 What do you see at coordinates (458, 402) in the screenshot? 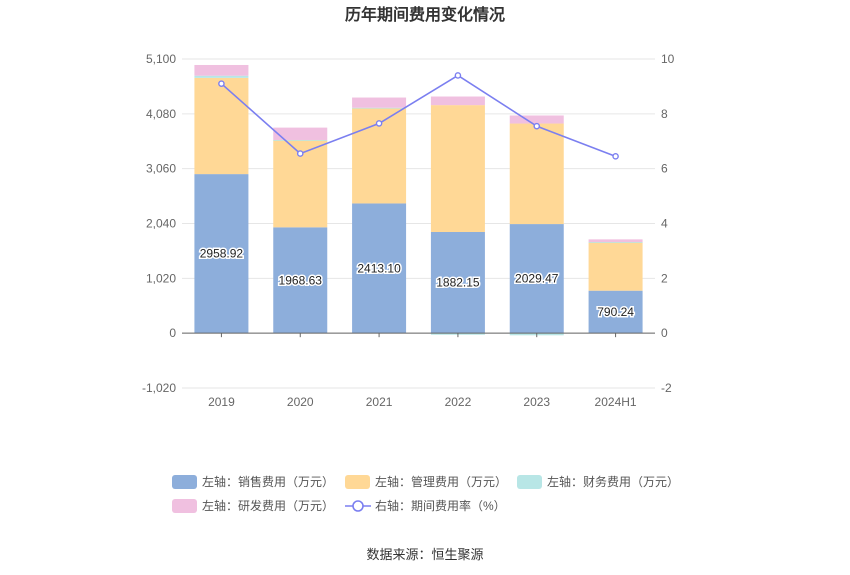
I see `x-axis-tick-label: 2022` at bounding box center [458, 402].